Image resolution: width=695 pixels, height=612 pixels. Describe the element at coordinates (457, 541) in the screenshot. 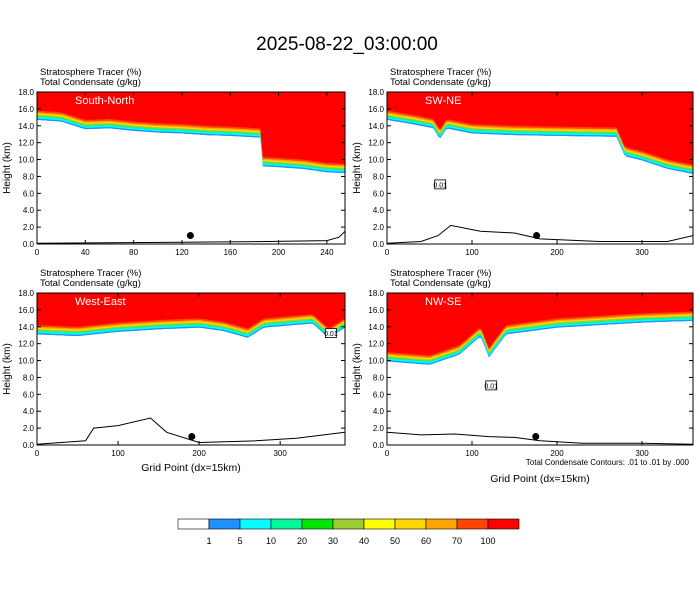

I see `colorbar-label: 70` at that location.